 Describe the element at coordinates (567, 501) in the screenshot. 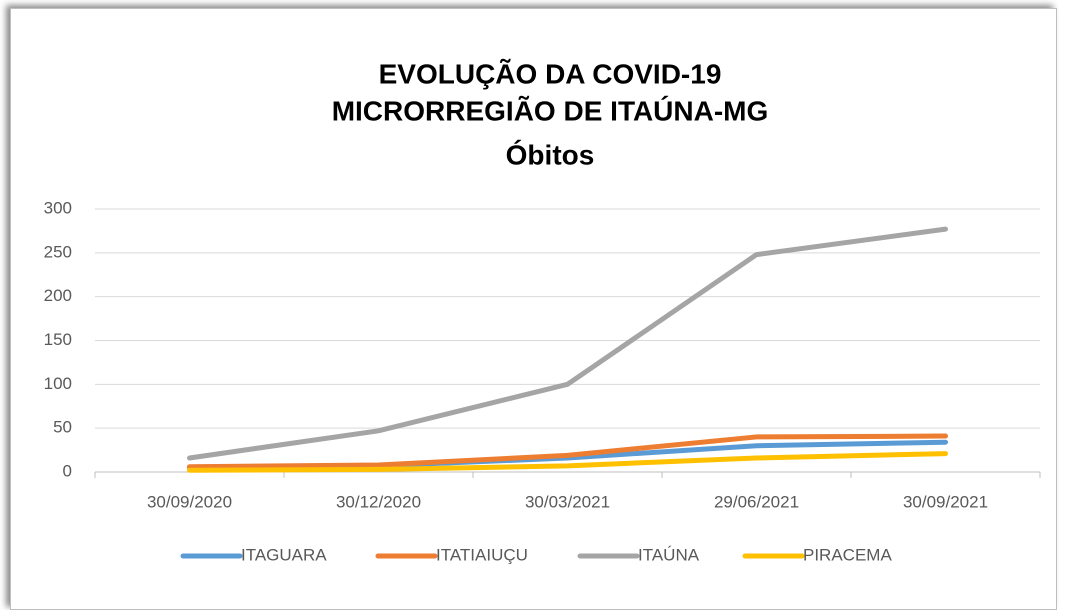

I see `x-tick-label: 30/03/2021` at that location.